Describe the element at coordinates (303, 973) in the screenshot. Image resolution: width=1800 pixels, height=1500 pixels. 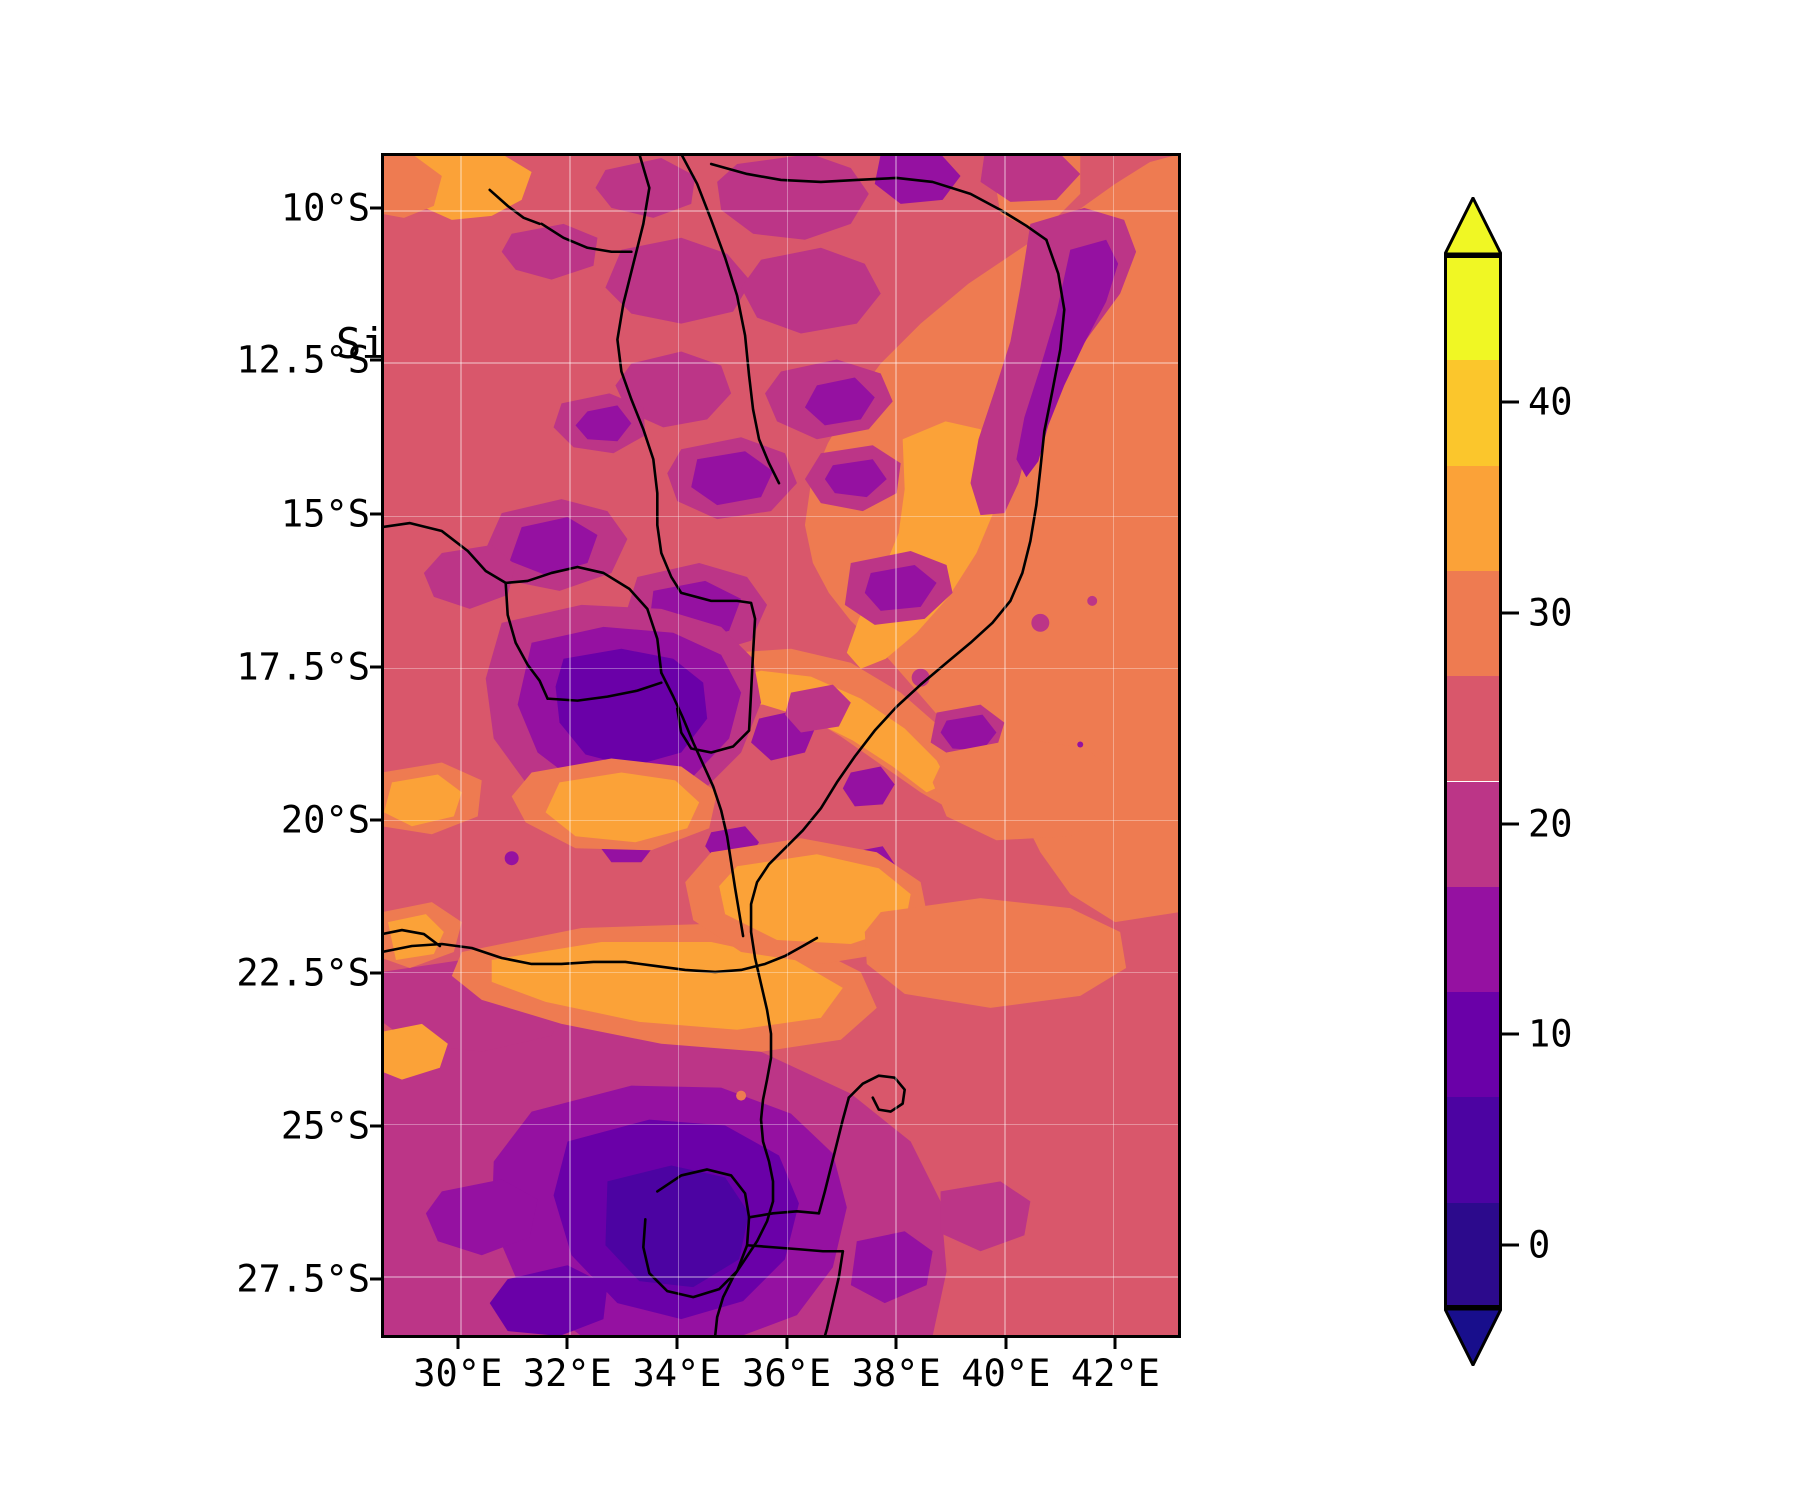
I see `y-axis-tick-label: 22.5°S` at that location.